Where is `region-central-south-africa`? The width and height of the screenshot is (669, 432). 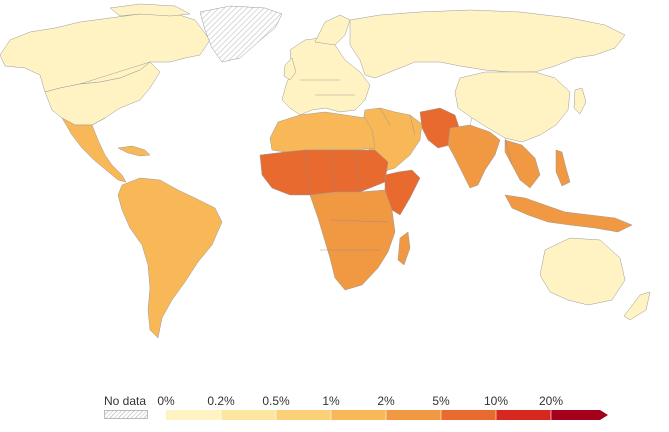 region-central-south-africa is located at coordinates (352, 240).